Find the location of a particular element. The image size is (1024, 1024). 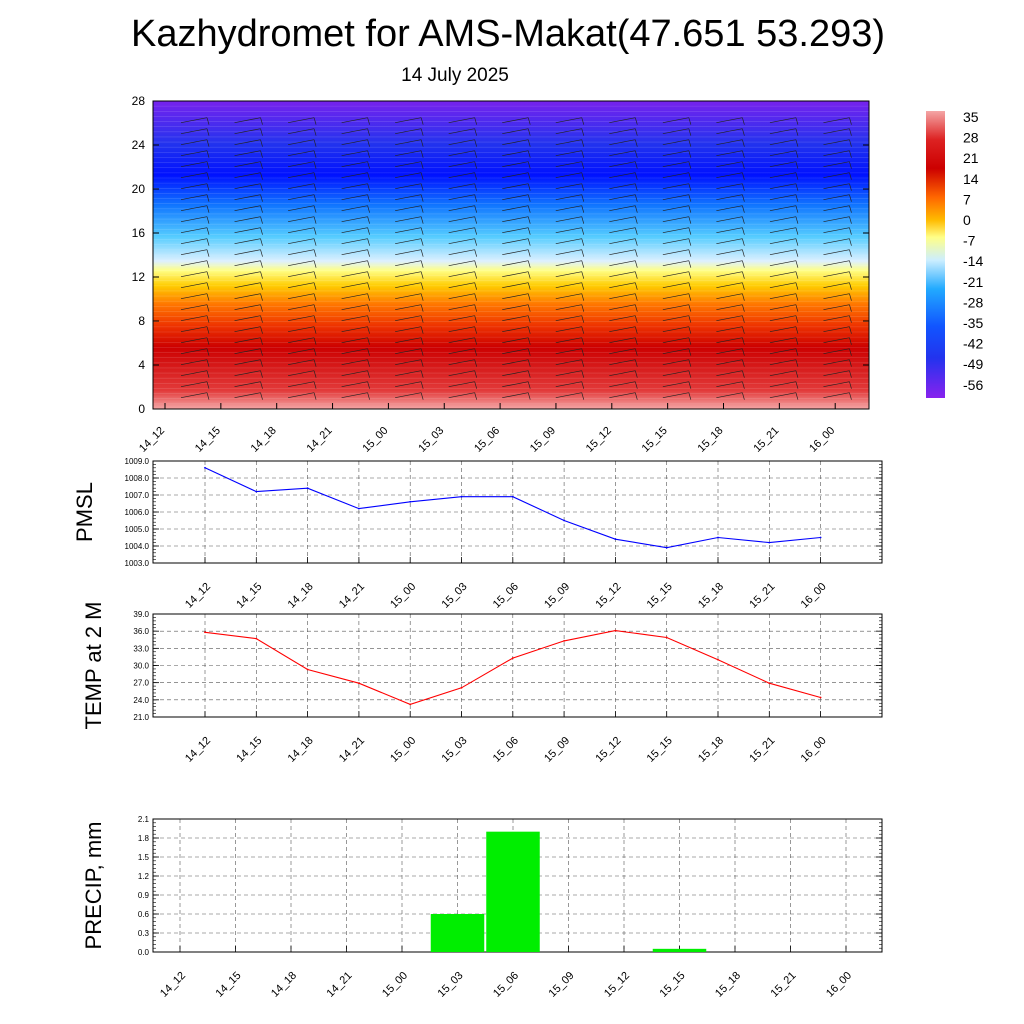

x-tick-label: 15_09 is located at coordinates (557, 596).